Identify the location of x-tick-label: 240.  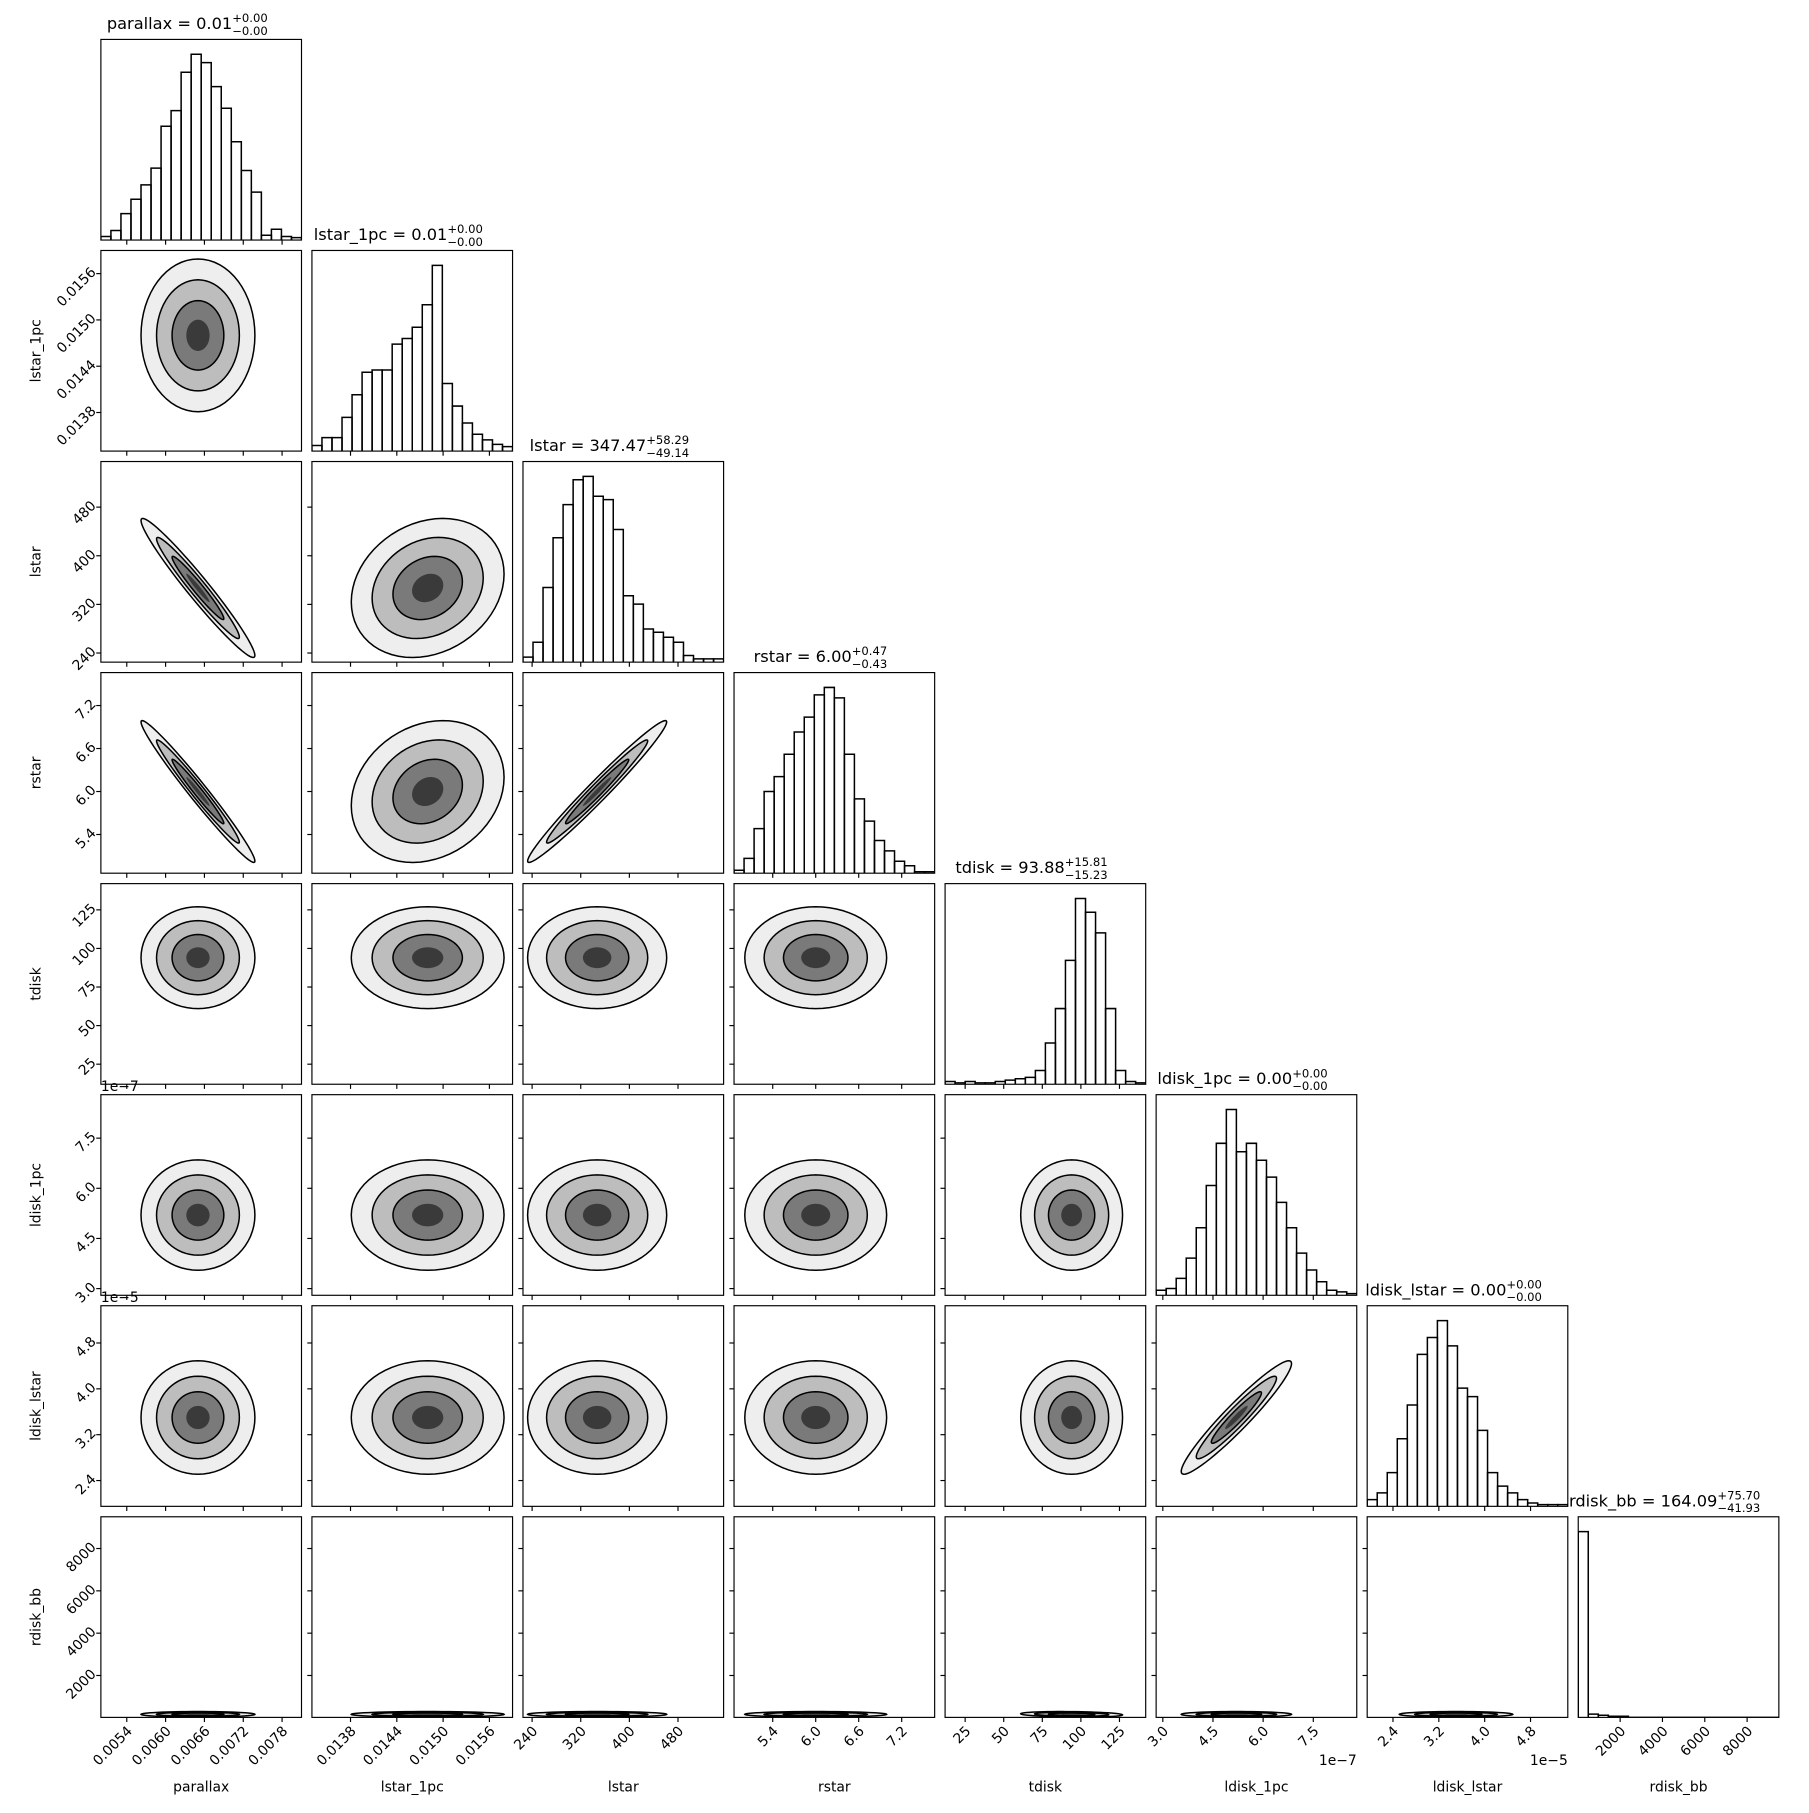
(526, 1738).